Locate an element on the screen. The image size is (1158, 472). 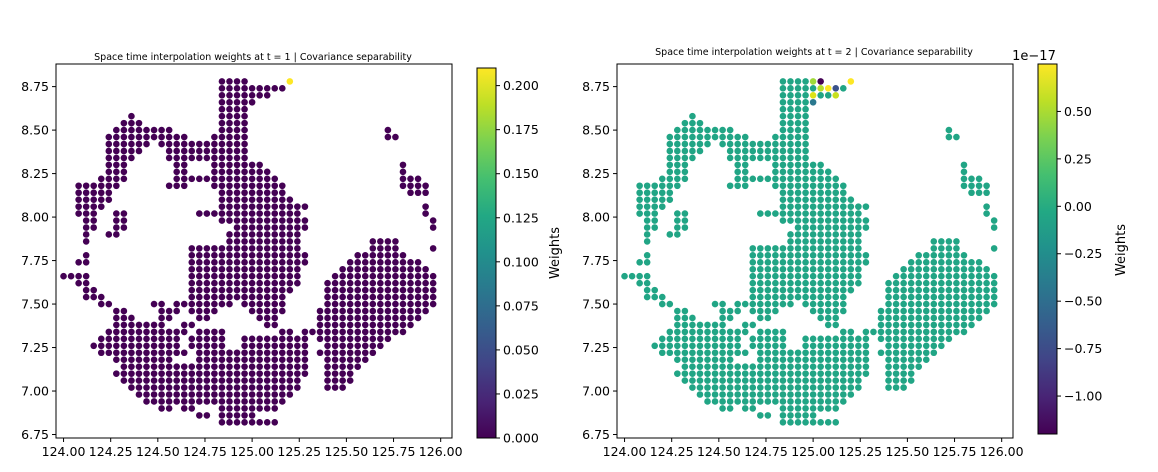
x-tick-label: 126.00 is located at coordinates (441, 451).